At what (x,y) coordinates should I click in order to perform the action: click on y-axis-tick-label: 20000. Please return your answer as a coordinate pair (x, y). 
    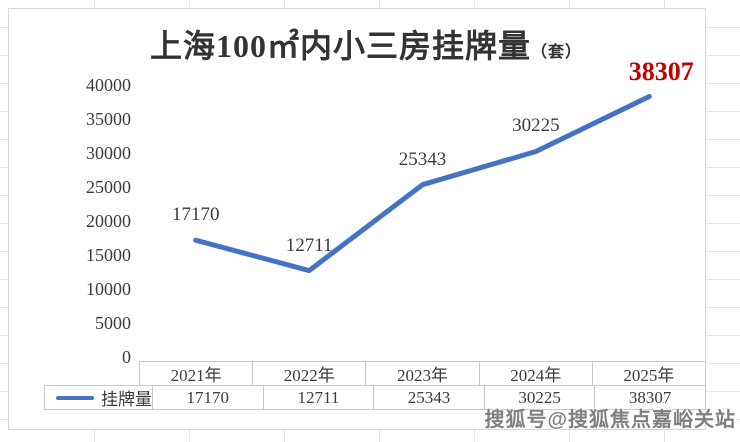
    Looking at the image, I should click on (108, 221).